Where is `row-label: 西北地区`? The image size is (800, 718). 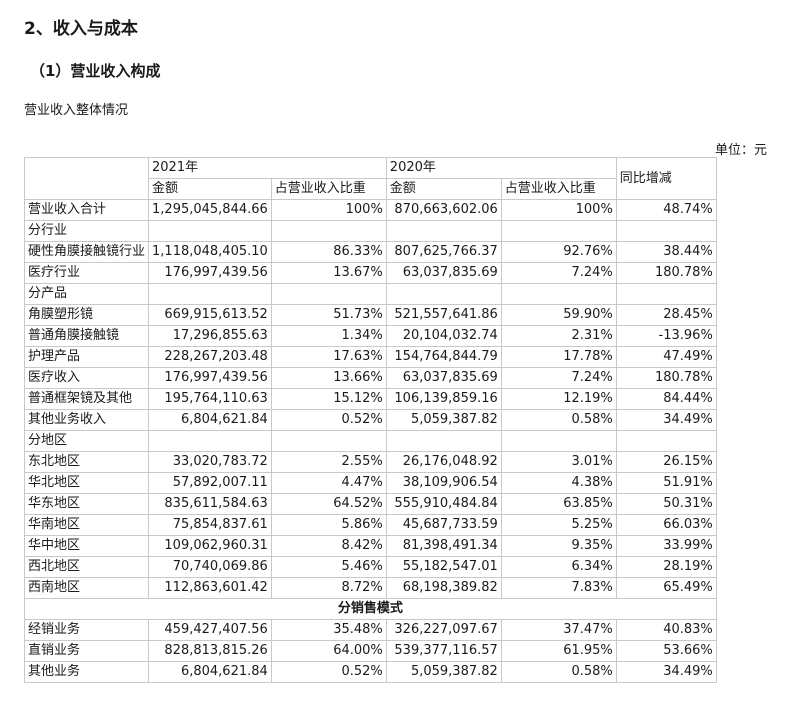 row-label: 西北地区 is located at coordinates (86, 567).